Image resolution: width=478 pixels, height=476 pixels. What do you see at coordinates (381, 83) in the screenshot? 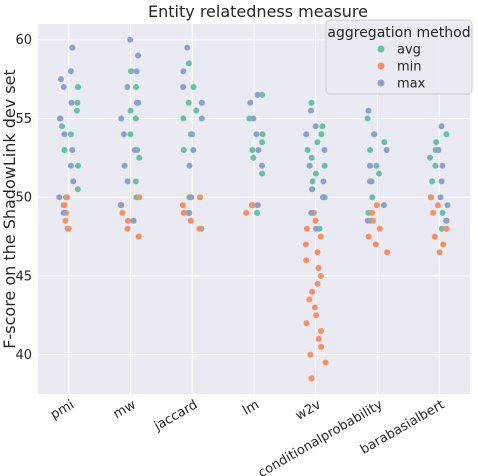
I see `legend-marker-max` at bounding box center [381, 83].